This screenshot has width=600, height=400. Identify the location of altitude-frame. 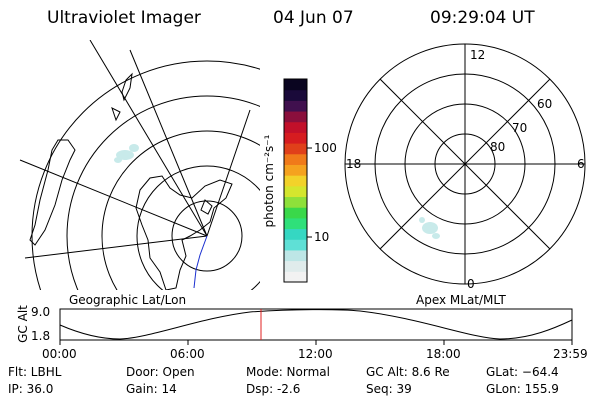
(316, 324).